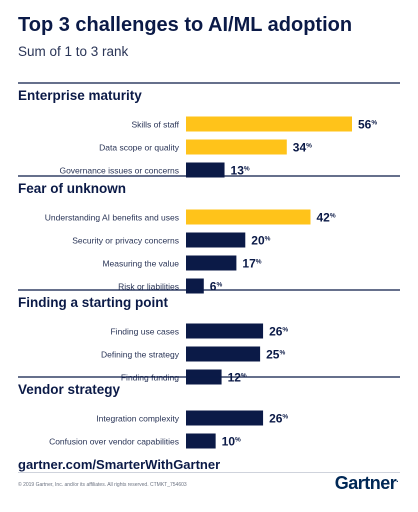 This screenshot has height=512, width=418. What do you see at coordinates (302, 148) in the screenshot?
I see `data-label: 34%` at bounding box center [302, 148].